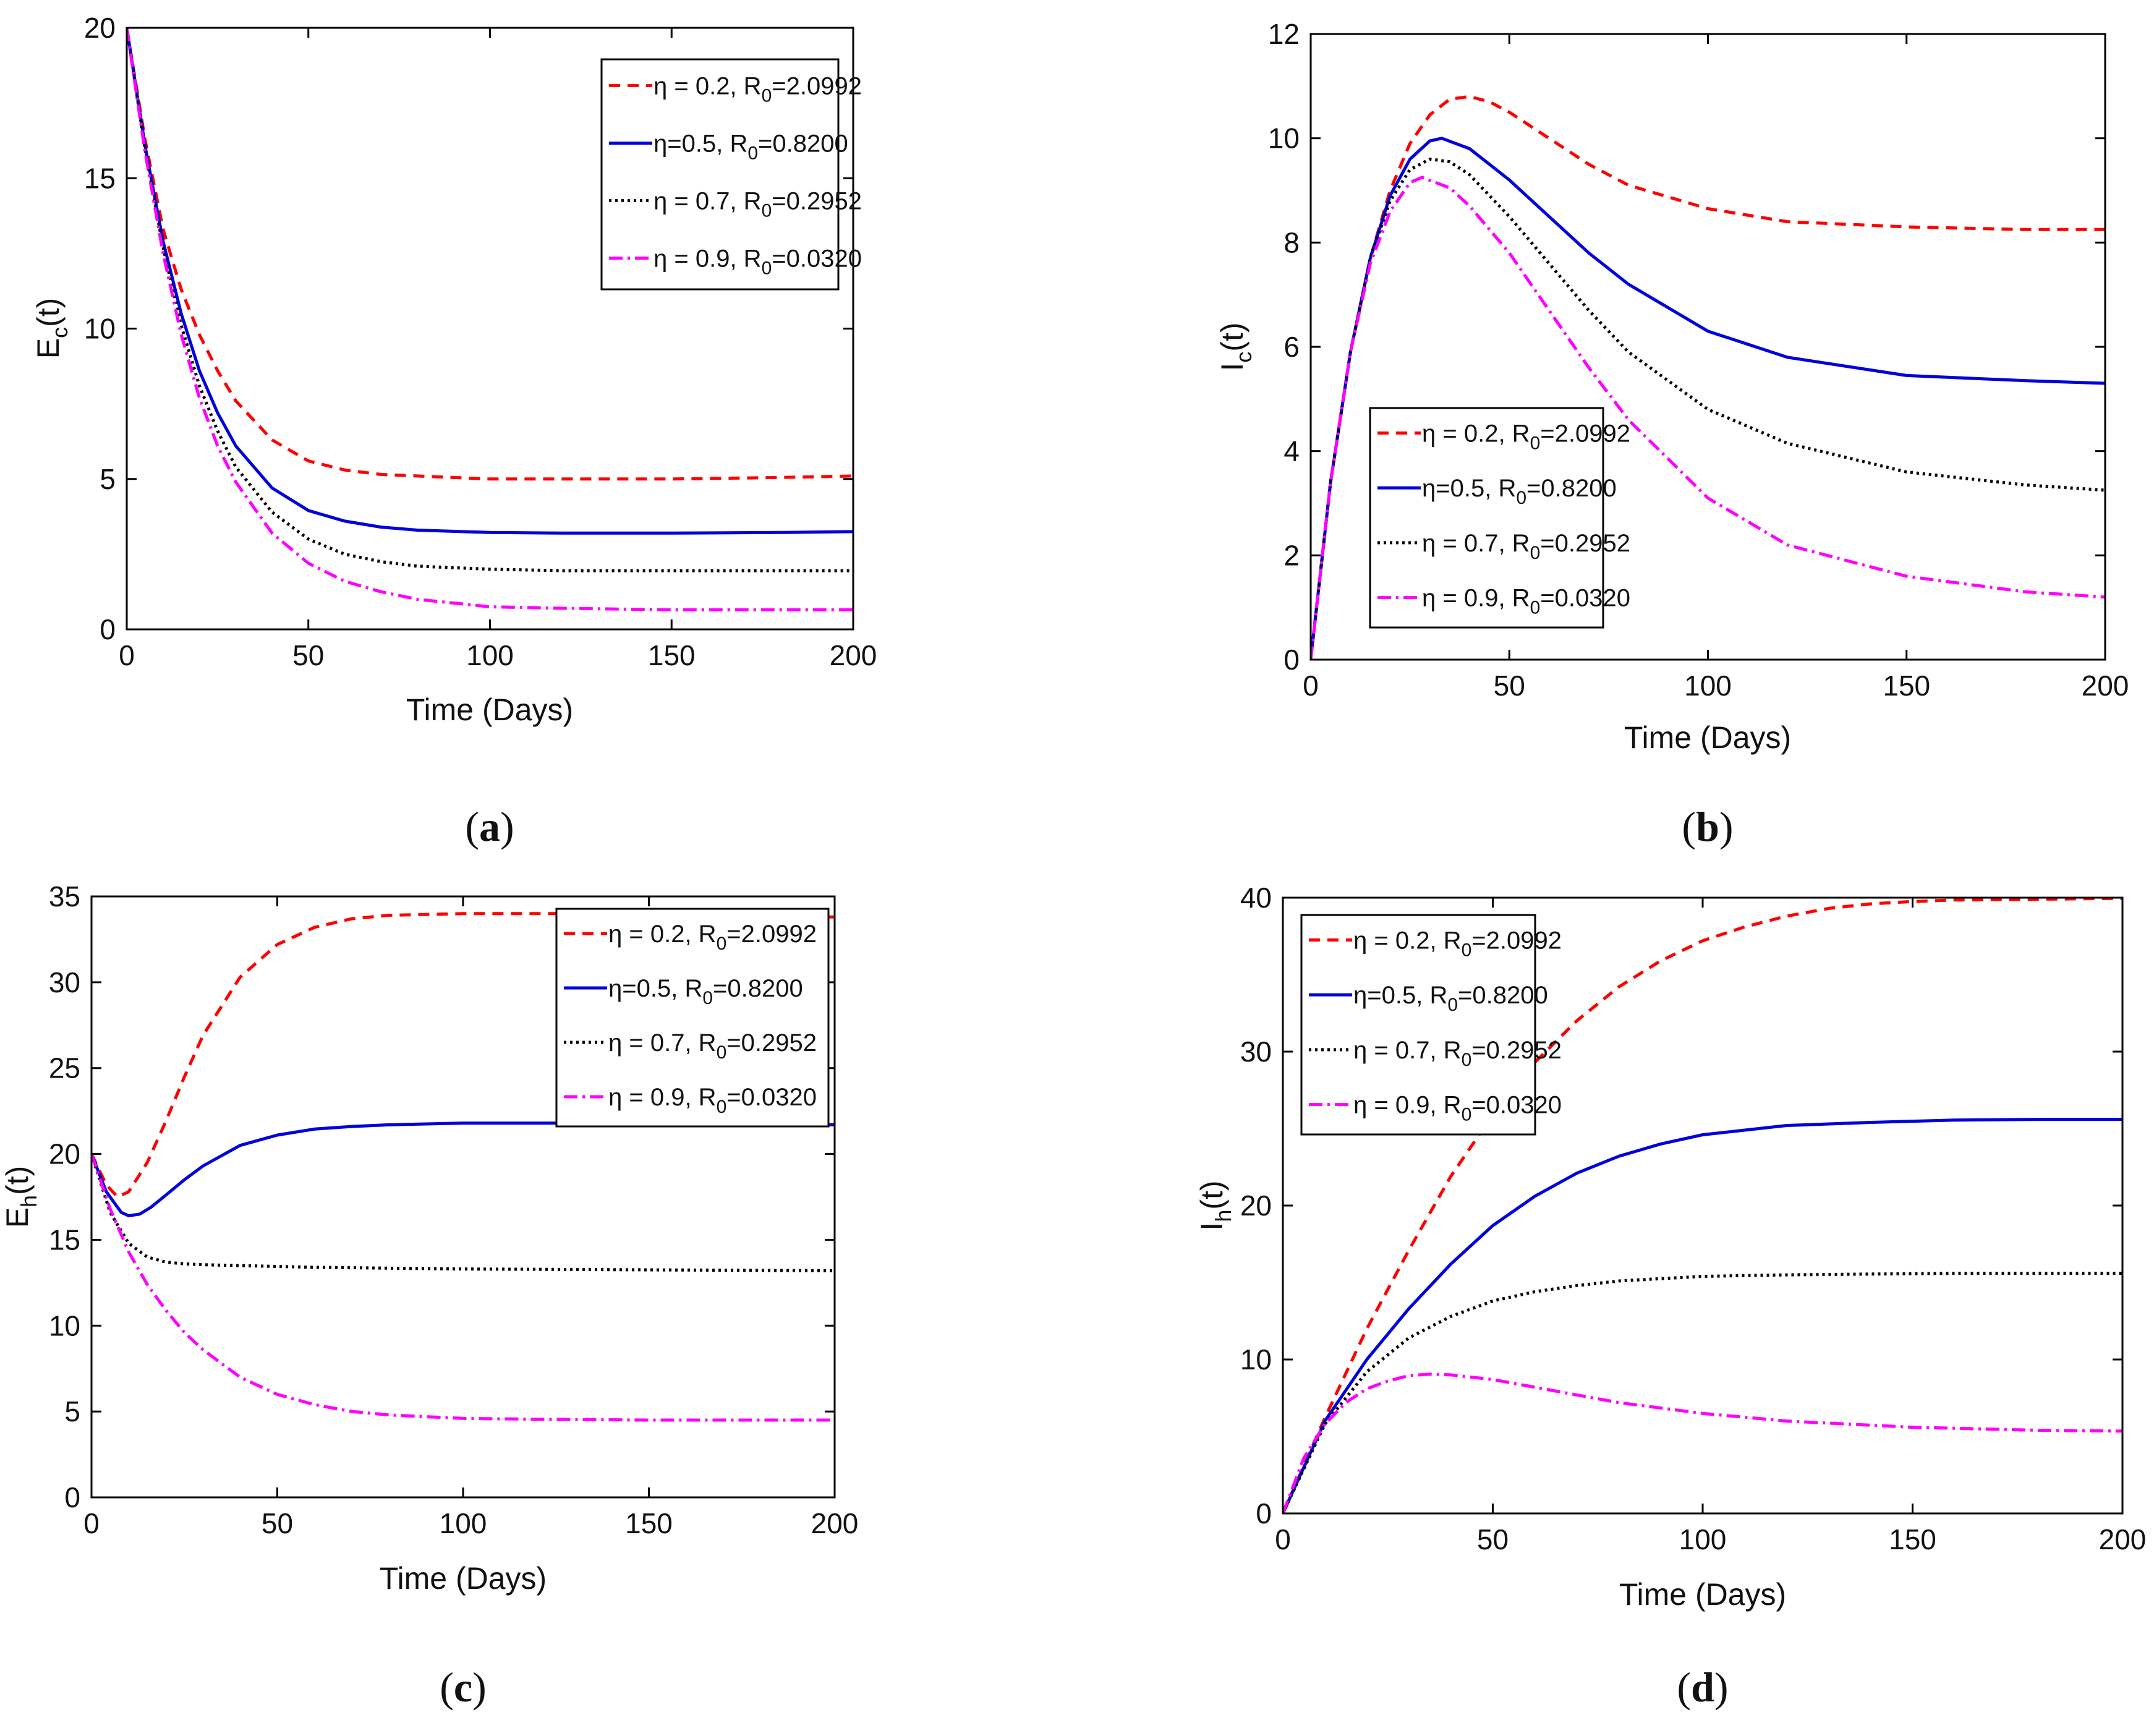 This screenshot has width=2154, height=1736. What do you see at coordinates (663, 934) in the screenshot?
I see `legend-text: η = 0.2, R` at bounding box center [663, 934].